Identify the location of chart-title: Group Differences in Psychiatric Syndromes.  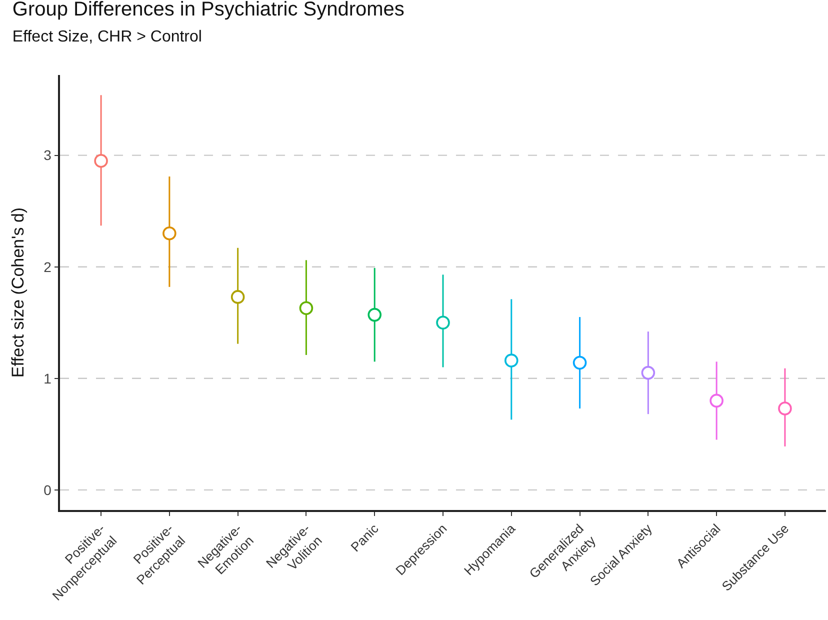
(208, 10).